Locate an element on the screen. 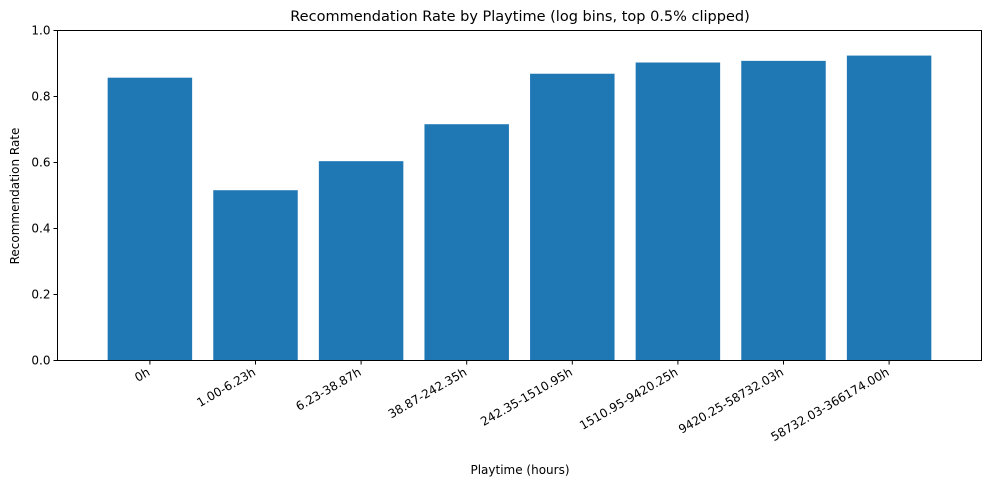  x-tick-label-1: 1.00-6.23h is located at coordinates (226, 387).